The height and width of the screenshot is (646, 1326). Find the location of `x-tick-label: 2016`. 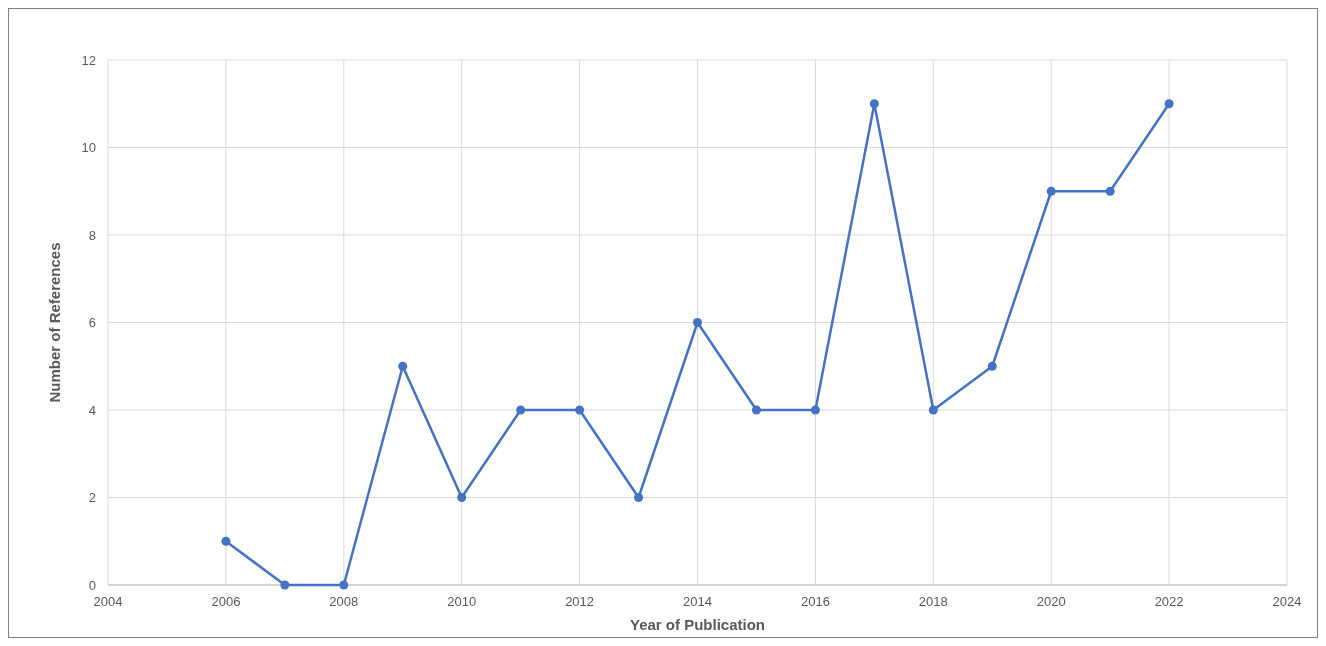

x-tick-label: 2016 is located at coordinates (815, 601).